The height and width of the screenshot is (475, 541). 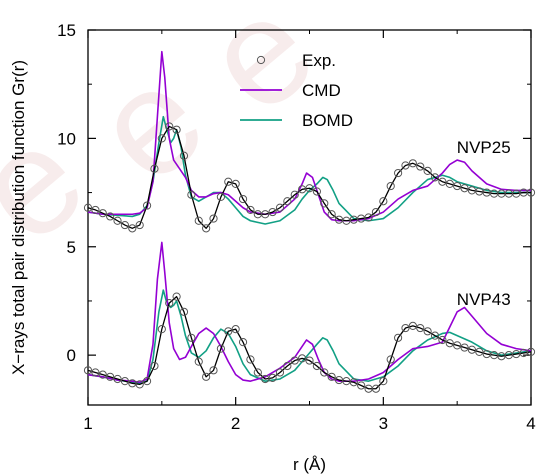 I want to click on y-tick-label: 10, so click(x=66, y=138).